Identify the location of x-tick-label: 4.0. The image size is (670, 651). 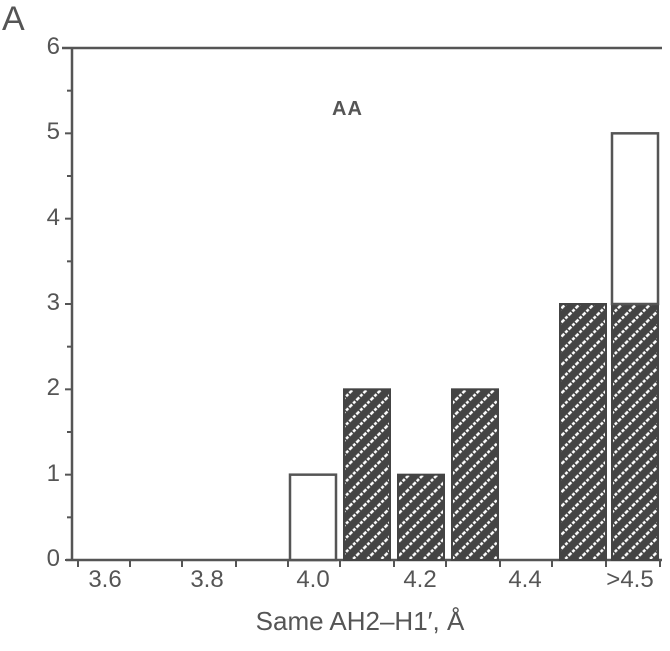
(313, 579).